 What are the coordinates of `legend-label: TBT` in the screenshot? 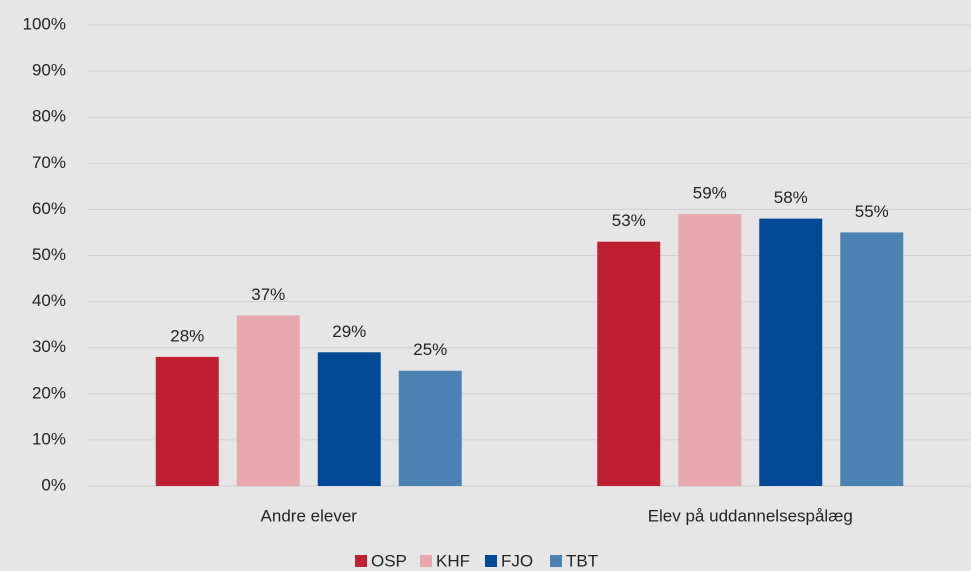 It's located at (582, 560).